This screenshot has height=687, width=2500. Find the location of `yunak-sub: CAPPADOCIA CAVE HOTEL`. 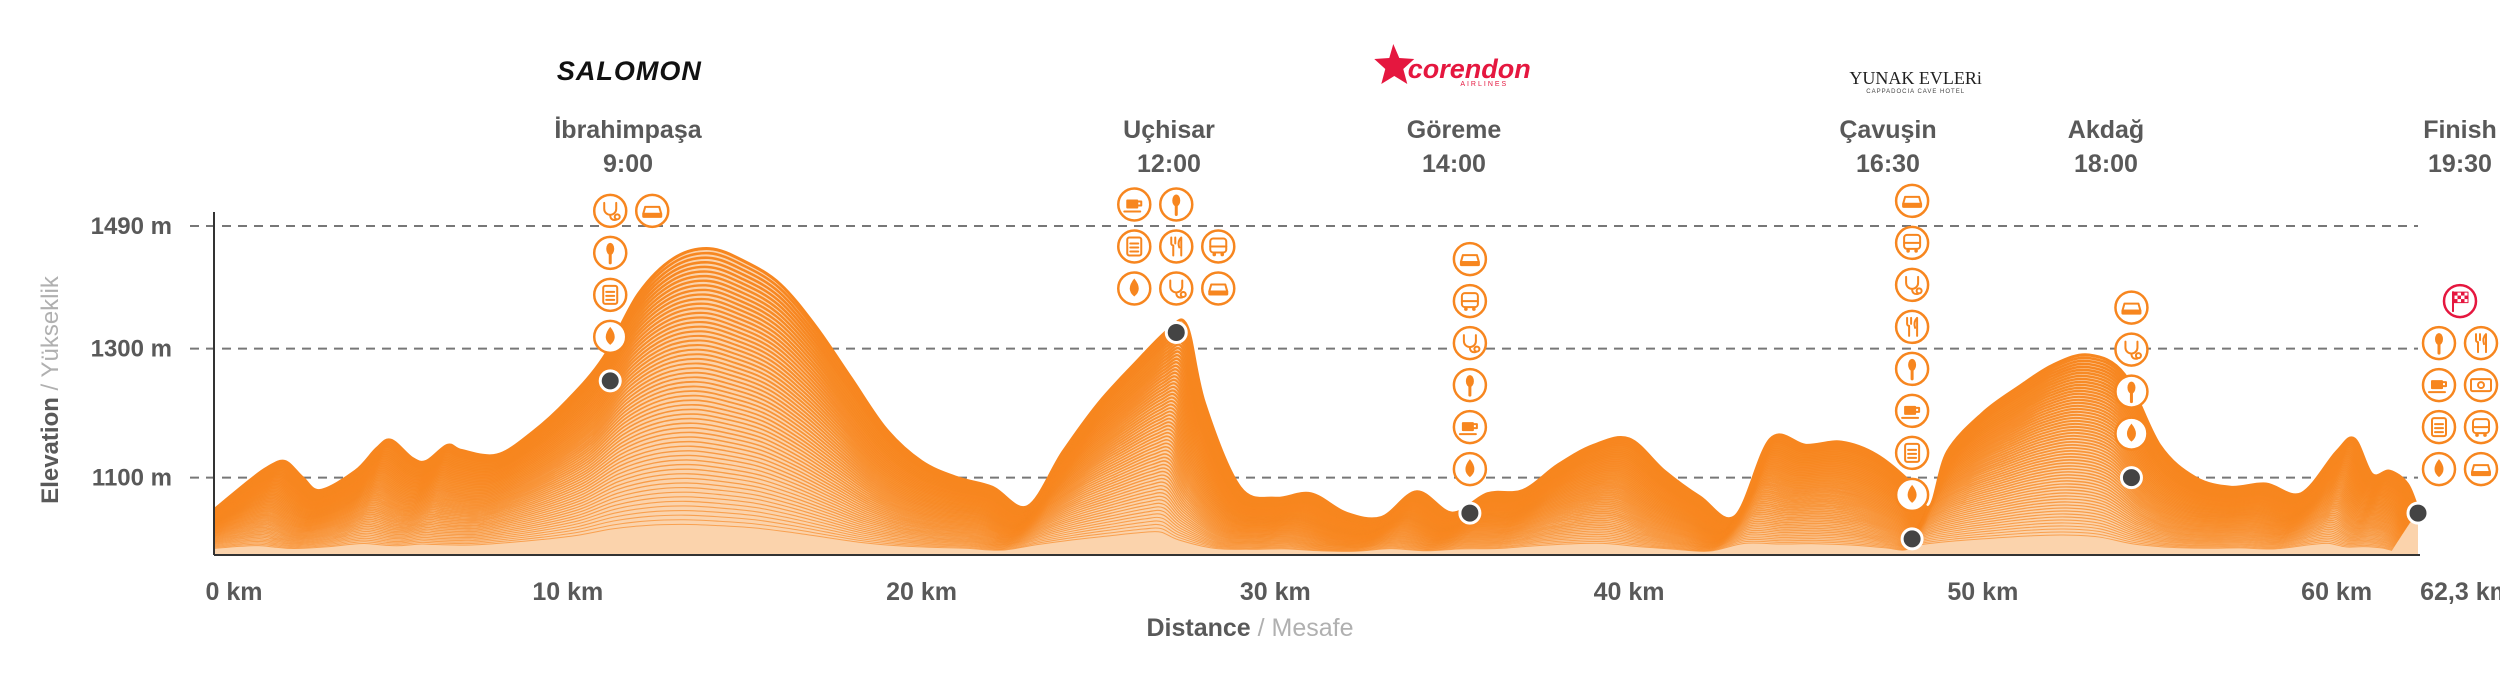

yunak-sub: CAPPADOCIA CAVE HOTEL is located at coordinates (1915, 92).